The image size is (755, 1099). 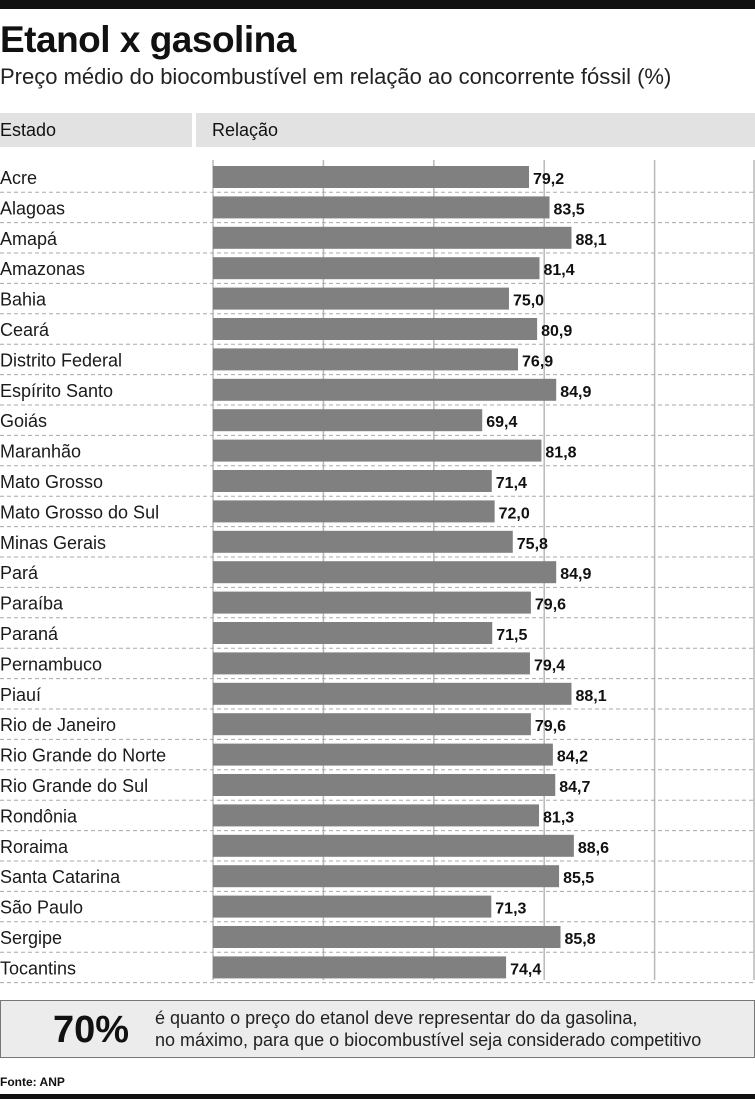 I want to click on row-label: São Paulo, so click(x=41, y=908).